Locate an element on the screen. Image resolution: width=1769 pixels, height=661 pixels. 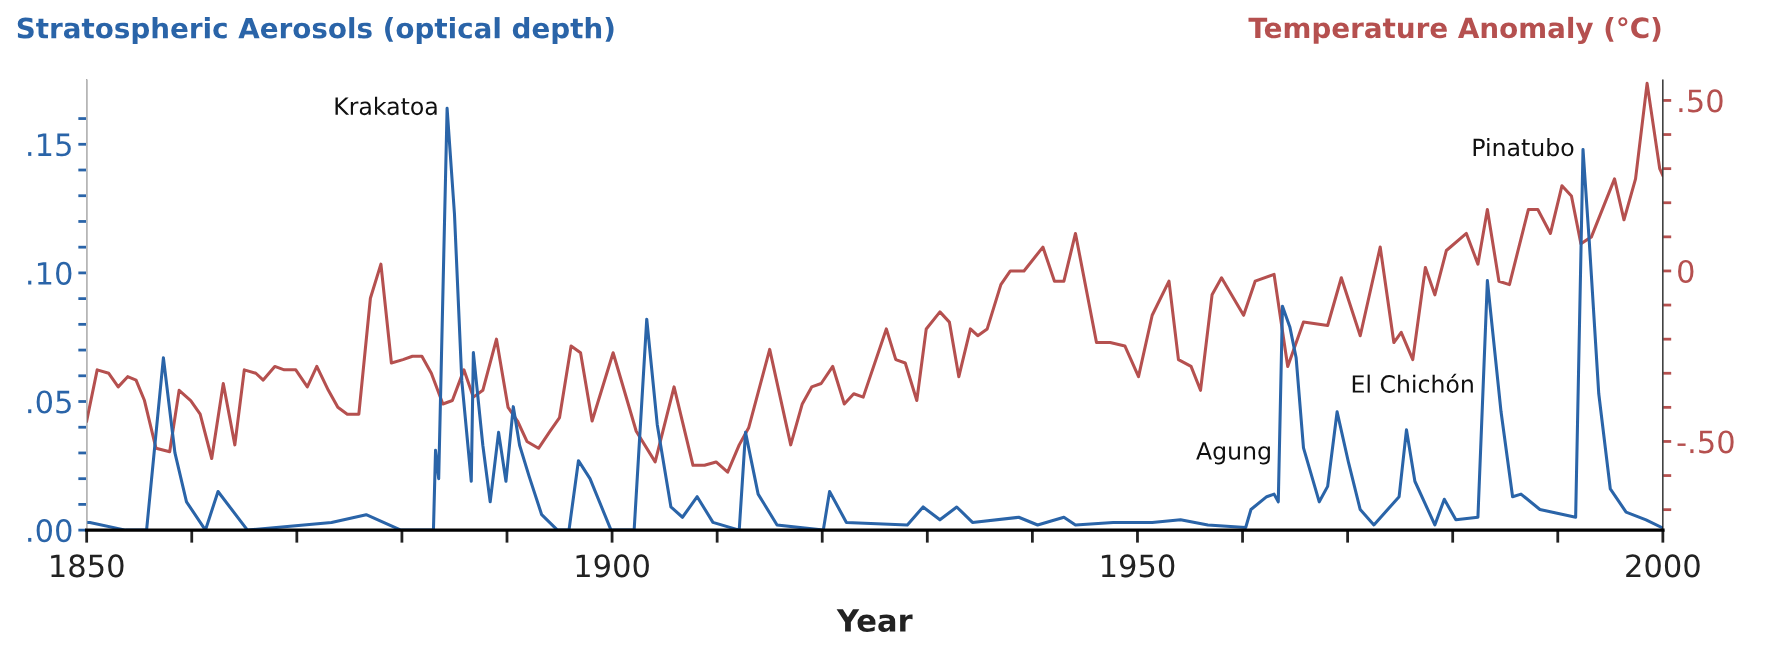
annotation: Krakatoa is located at coordinates (386, 106).